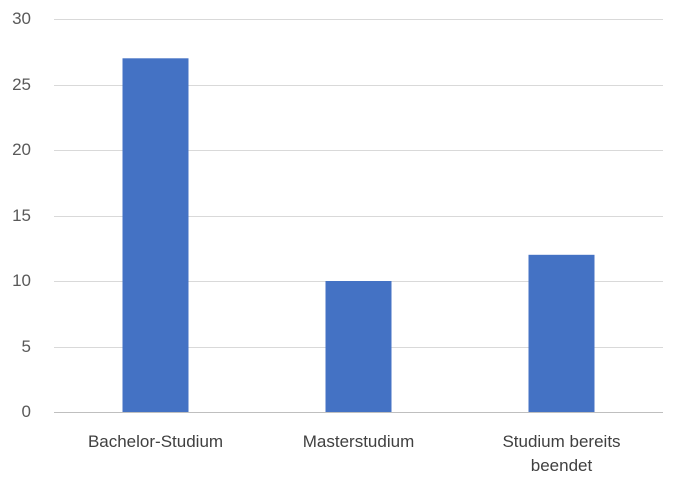 This screenshot has height=484, width=675. What do you see at coordinates (26, 346) in the screenshot?
I see `y-tick-label: 5` at bounding box center [26, 346].